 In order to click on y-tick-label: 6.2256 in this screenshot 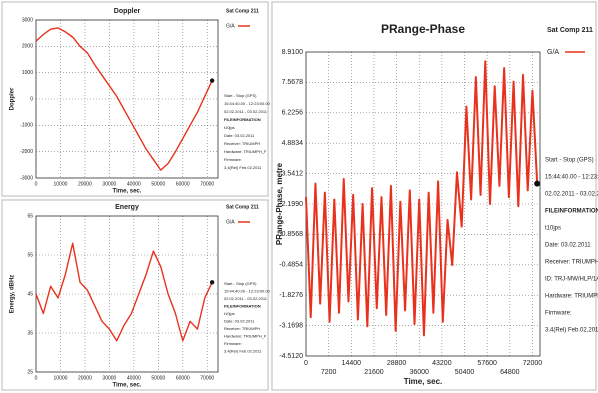, I will do `click(293, 113)`.